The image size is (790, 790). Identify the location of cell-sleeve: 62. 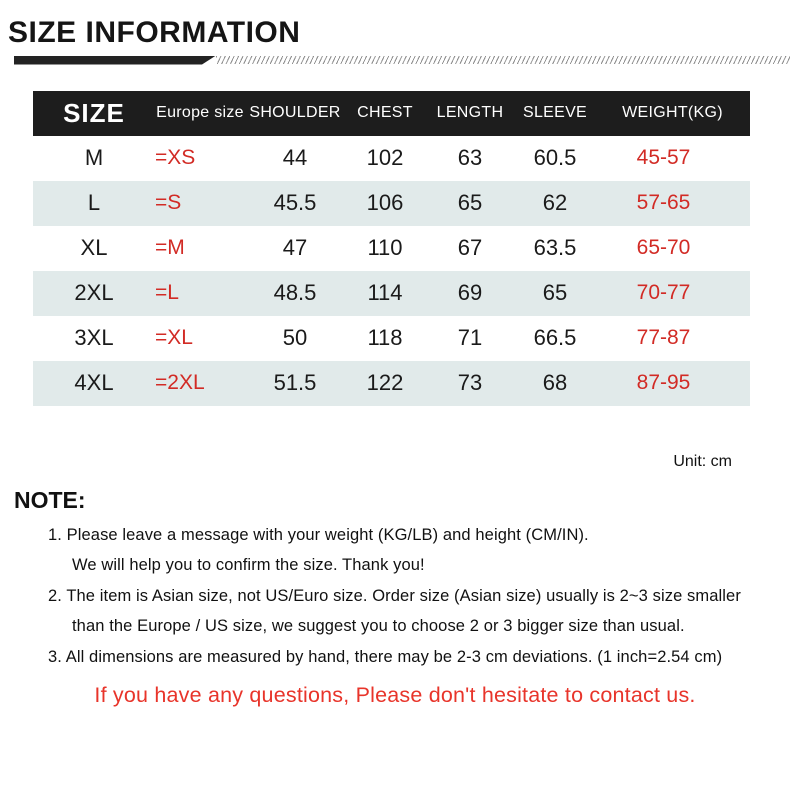
(555, 202).